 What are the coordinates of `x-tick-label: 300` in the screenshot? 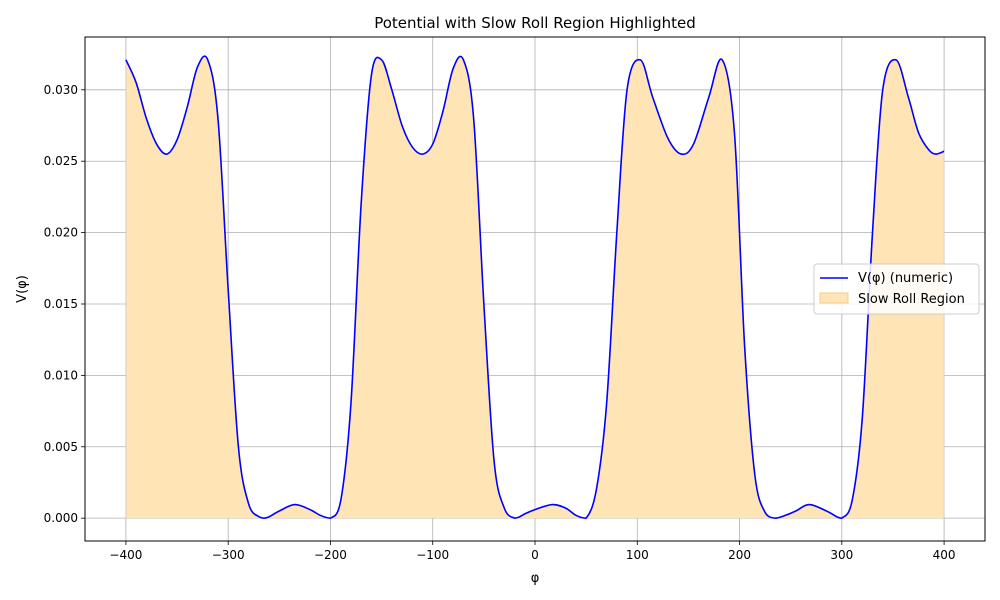 It's located at (841, 555).